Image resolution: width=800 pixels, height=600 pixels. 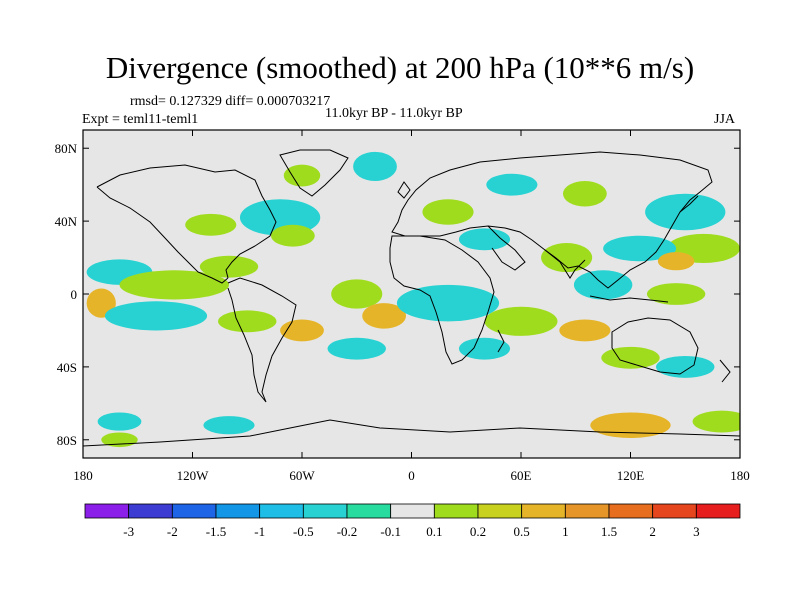 I want to click on colorbar-label: -0.5, so click(x=303, y=531).